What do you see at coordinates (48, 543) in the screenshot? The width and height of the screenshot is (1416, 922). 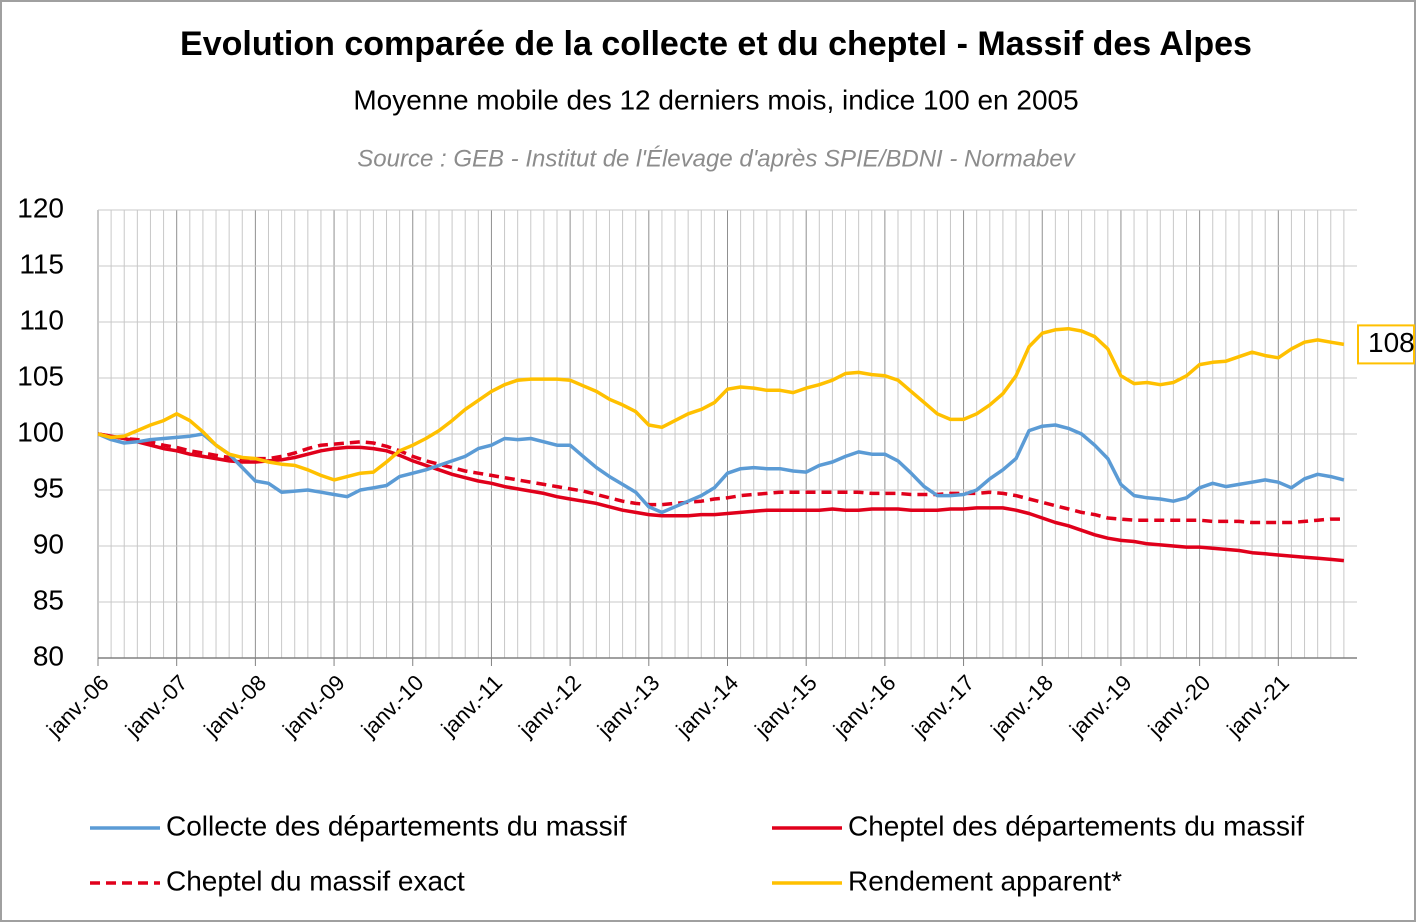 I see `y-tick-label: 90` at bounding box center [48, 543].